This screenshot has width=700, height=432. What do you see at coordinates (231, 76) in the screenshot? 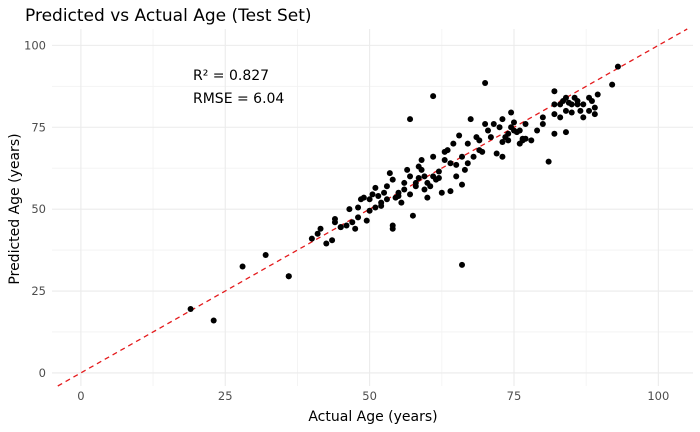
I see `r-squared-annotation: R² = 0.827` at bounding box center [231, 76].